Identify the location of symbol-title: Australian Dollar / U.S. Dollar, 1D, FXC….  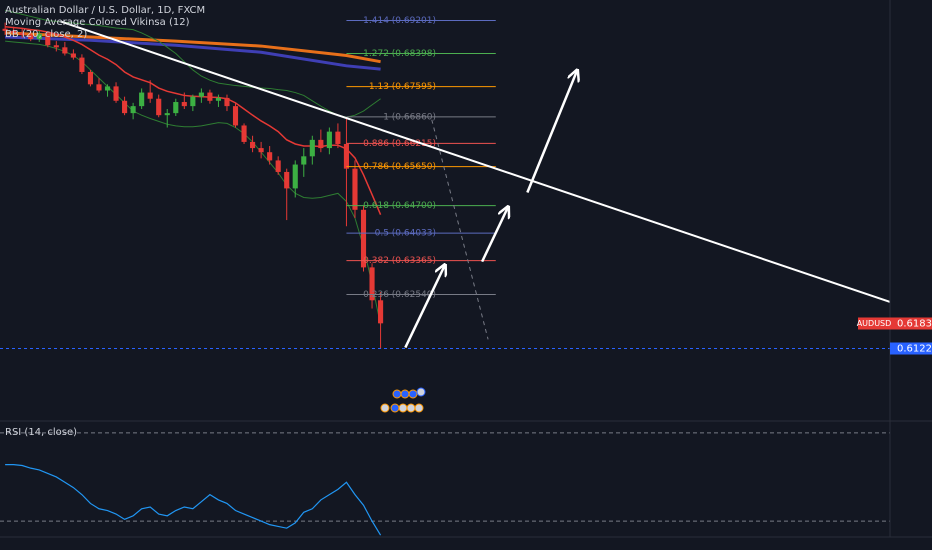
(105, 10).